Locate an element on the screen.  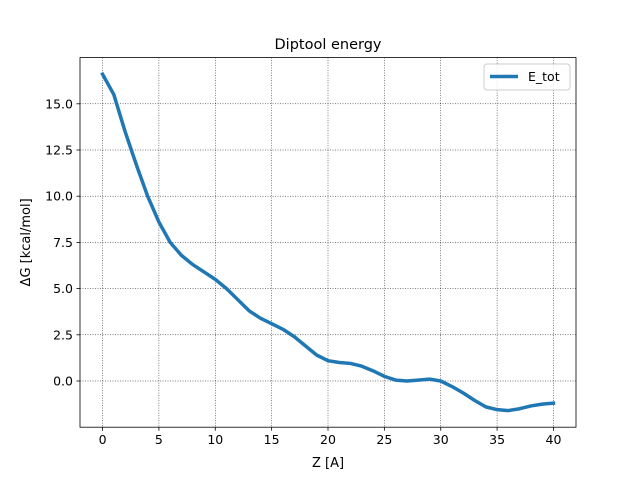
x-tick-label: 10 is located at coordinates (215, 439).